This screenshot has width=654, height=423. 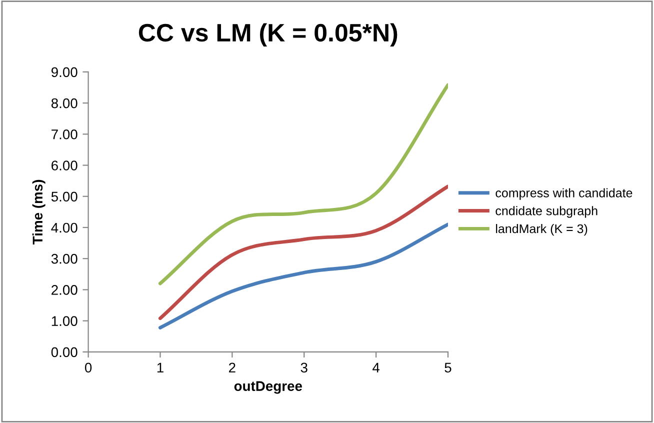 What do you see at coordinates (64, 227) in the screenshot?
I see `y-tick-label: 4.00` at bounding box center [64, 227].